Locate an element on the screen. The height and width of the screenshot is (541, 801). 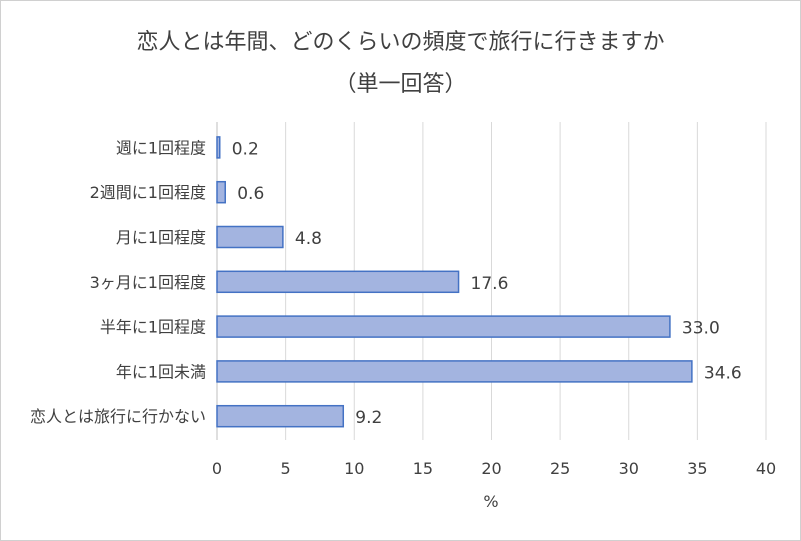
x-tick-label: 10 is located at coordinates (354, 468).